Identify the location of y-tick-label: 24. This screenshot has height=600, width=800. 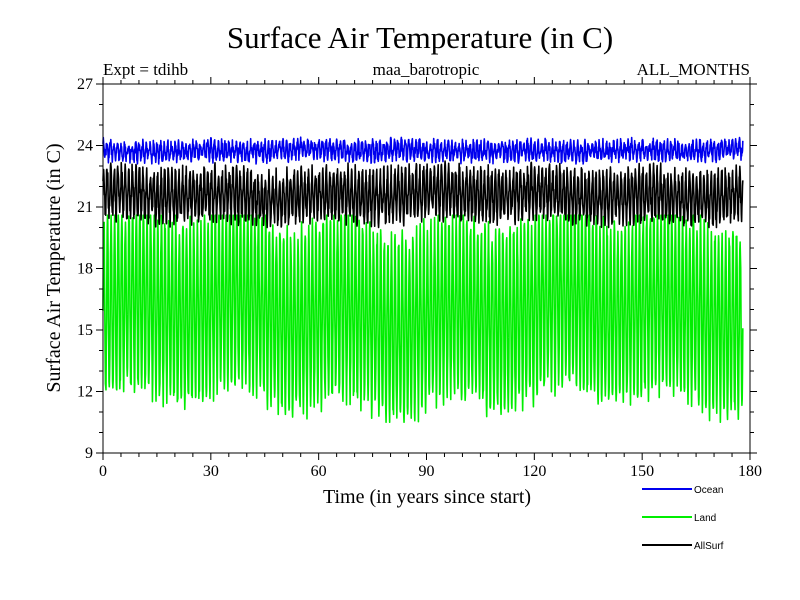
(85, 146).